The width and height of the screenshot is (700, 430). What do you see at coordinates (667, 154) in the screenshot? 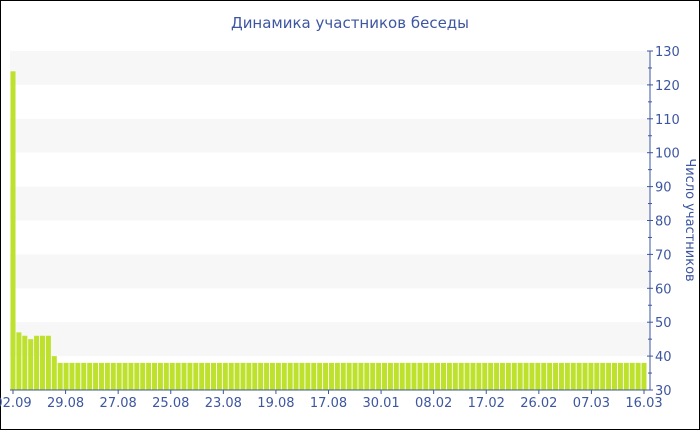
I see `y-tick-label: 100` at bounding box center [667, 154].